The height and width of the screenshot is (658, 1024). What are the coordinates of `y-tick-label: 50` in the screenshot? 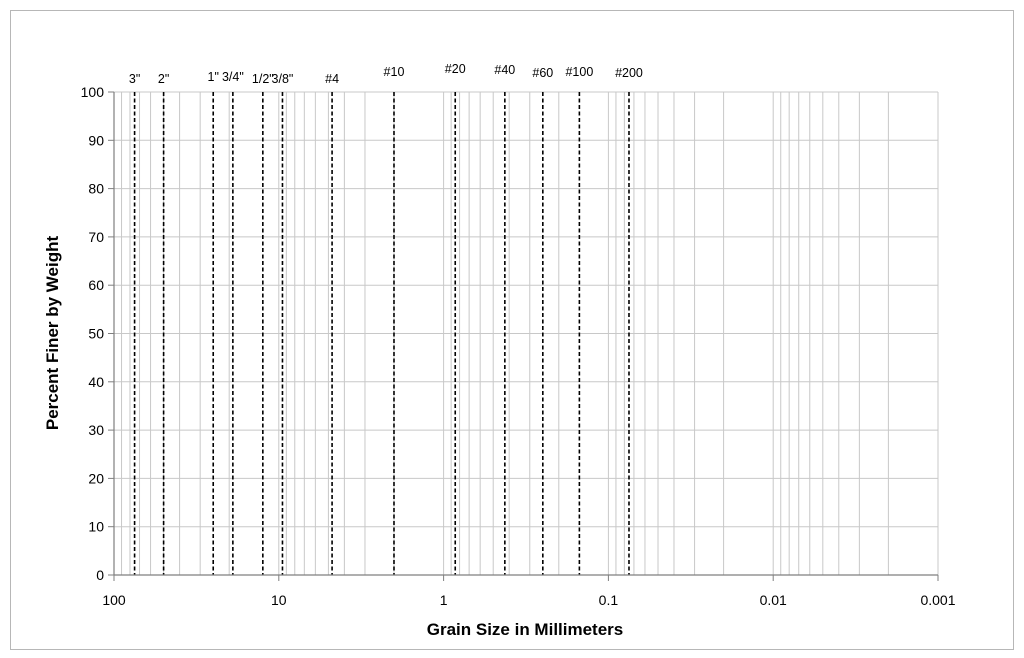 It's located at (96, 334).